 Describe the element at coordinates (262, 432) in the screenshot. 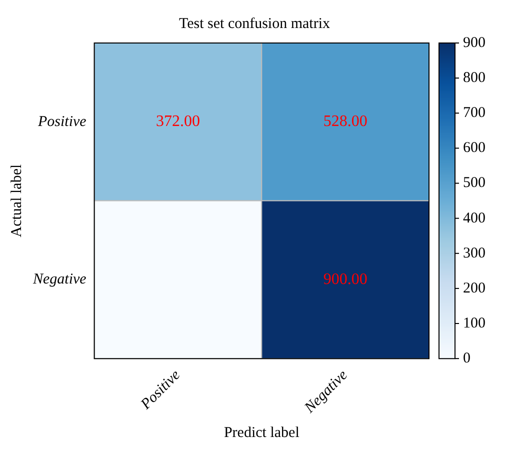

I see `x-axis-title: Predict label` at that location.